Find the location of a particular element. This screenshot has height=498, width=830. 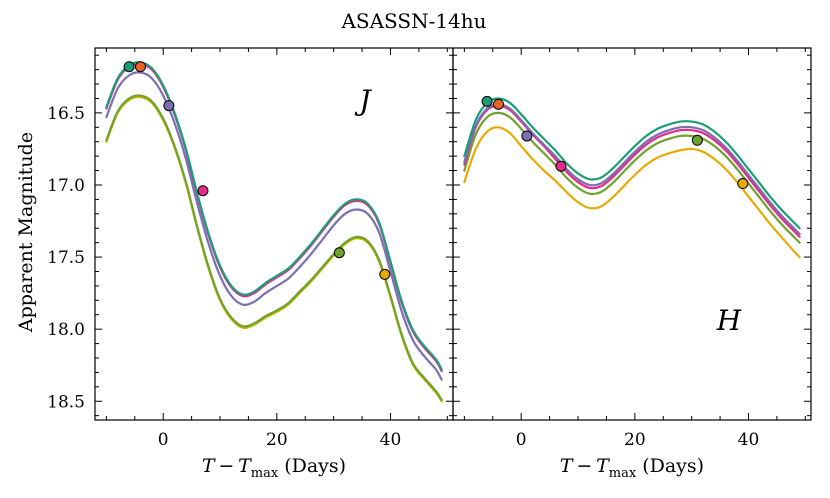

series-group is located at coordinates (632, 178).